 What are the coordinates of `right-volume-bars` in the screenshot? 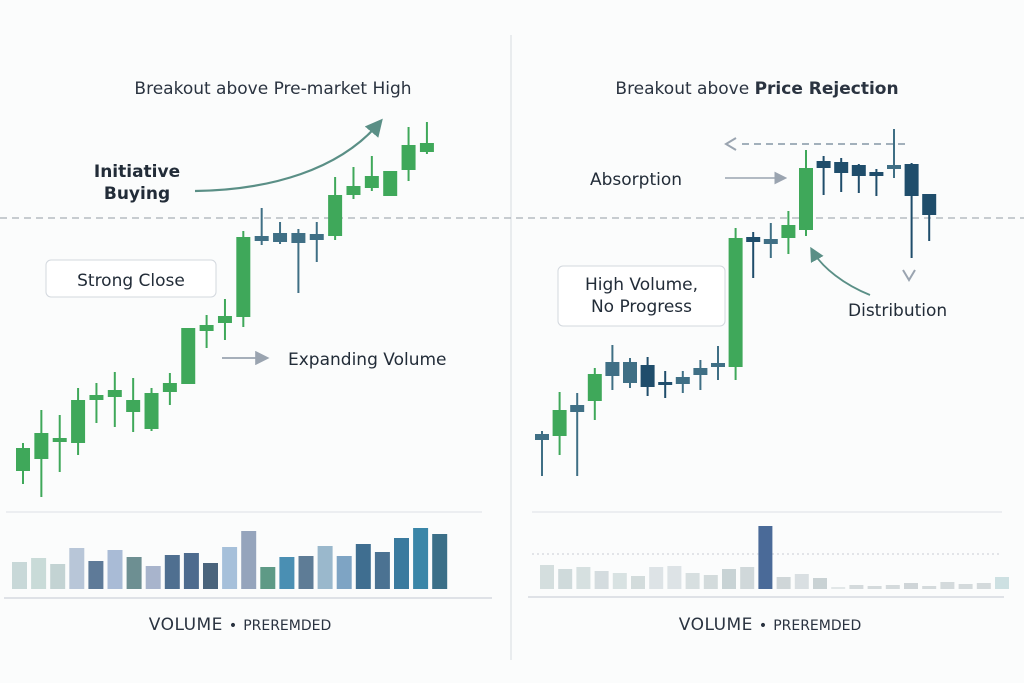 It's located at (774, 557).